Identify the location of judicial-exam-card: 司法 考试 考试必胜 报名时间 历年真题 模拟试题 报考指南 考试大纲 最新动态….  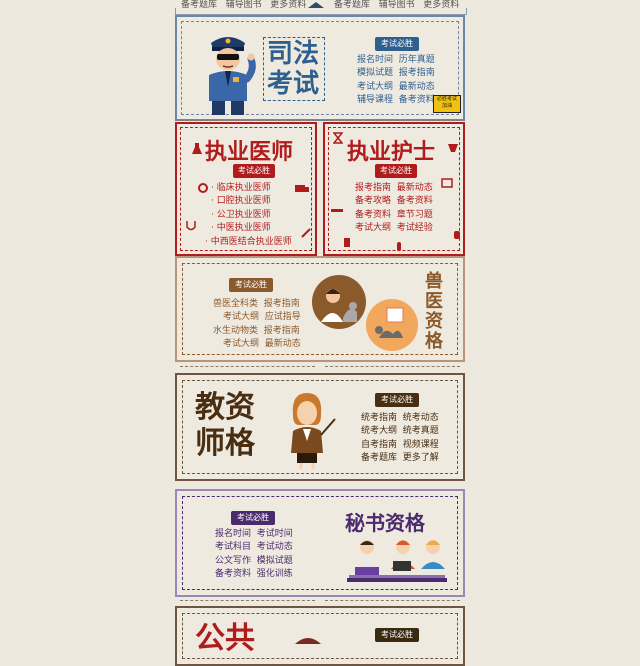
(320, 68).